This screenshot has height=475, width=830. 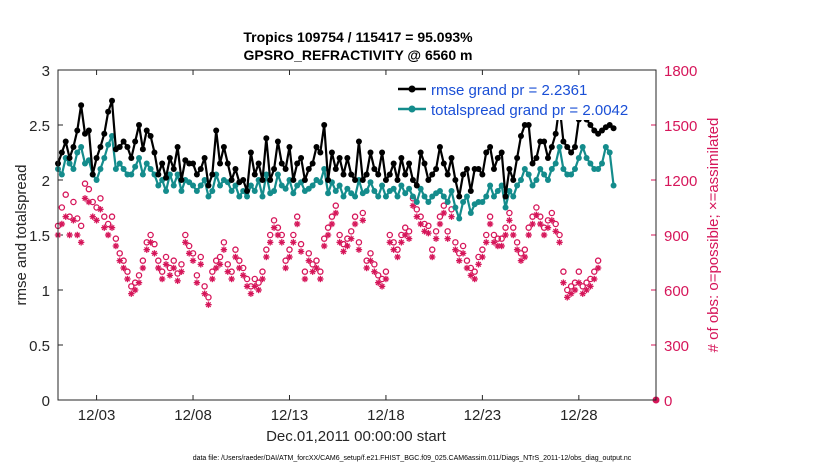 I want to click on y-left-tick-label: 0, so click(x=46, y=401).